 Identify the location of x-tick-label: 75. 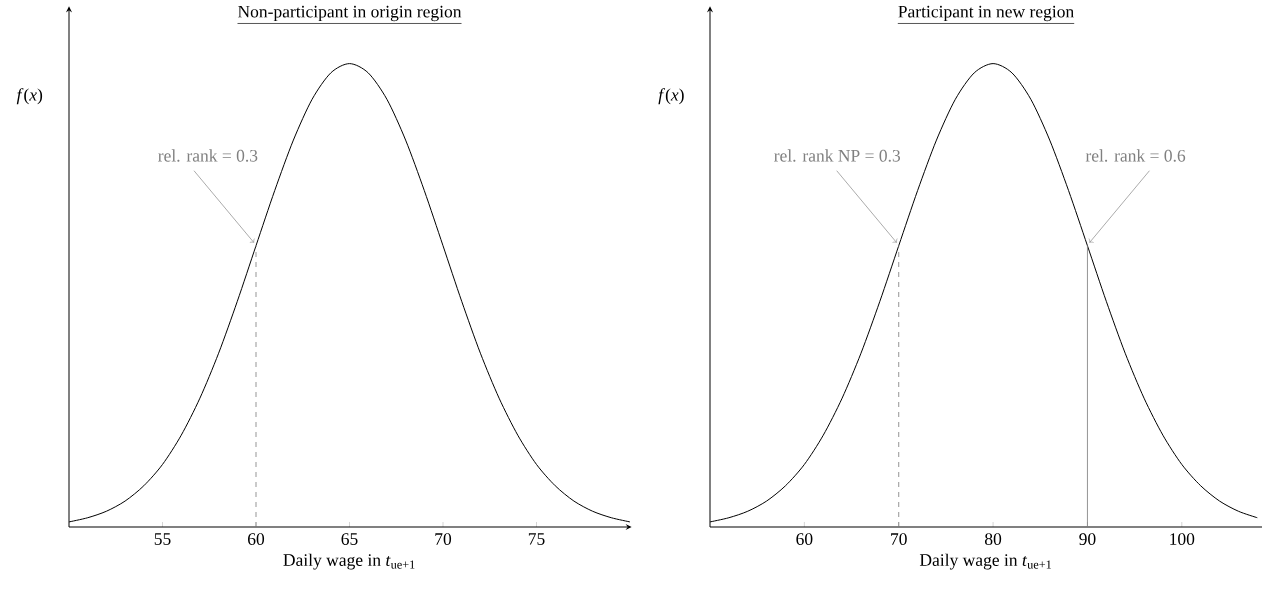
(536, 539).